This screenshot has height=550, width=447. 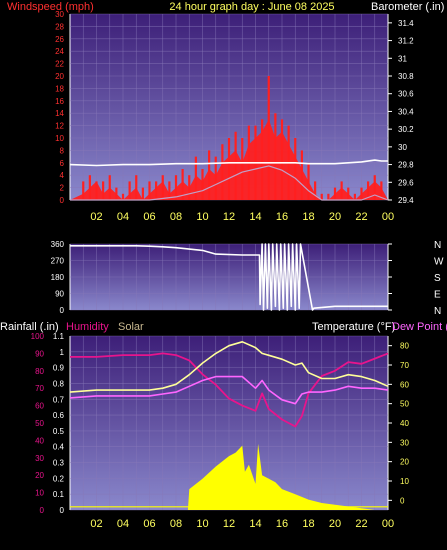 I want to click on rainfall-y-tick: 0.9, so click(x=59, y=368).